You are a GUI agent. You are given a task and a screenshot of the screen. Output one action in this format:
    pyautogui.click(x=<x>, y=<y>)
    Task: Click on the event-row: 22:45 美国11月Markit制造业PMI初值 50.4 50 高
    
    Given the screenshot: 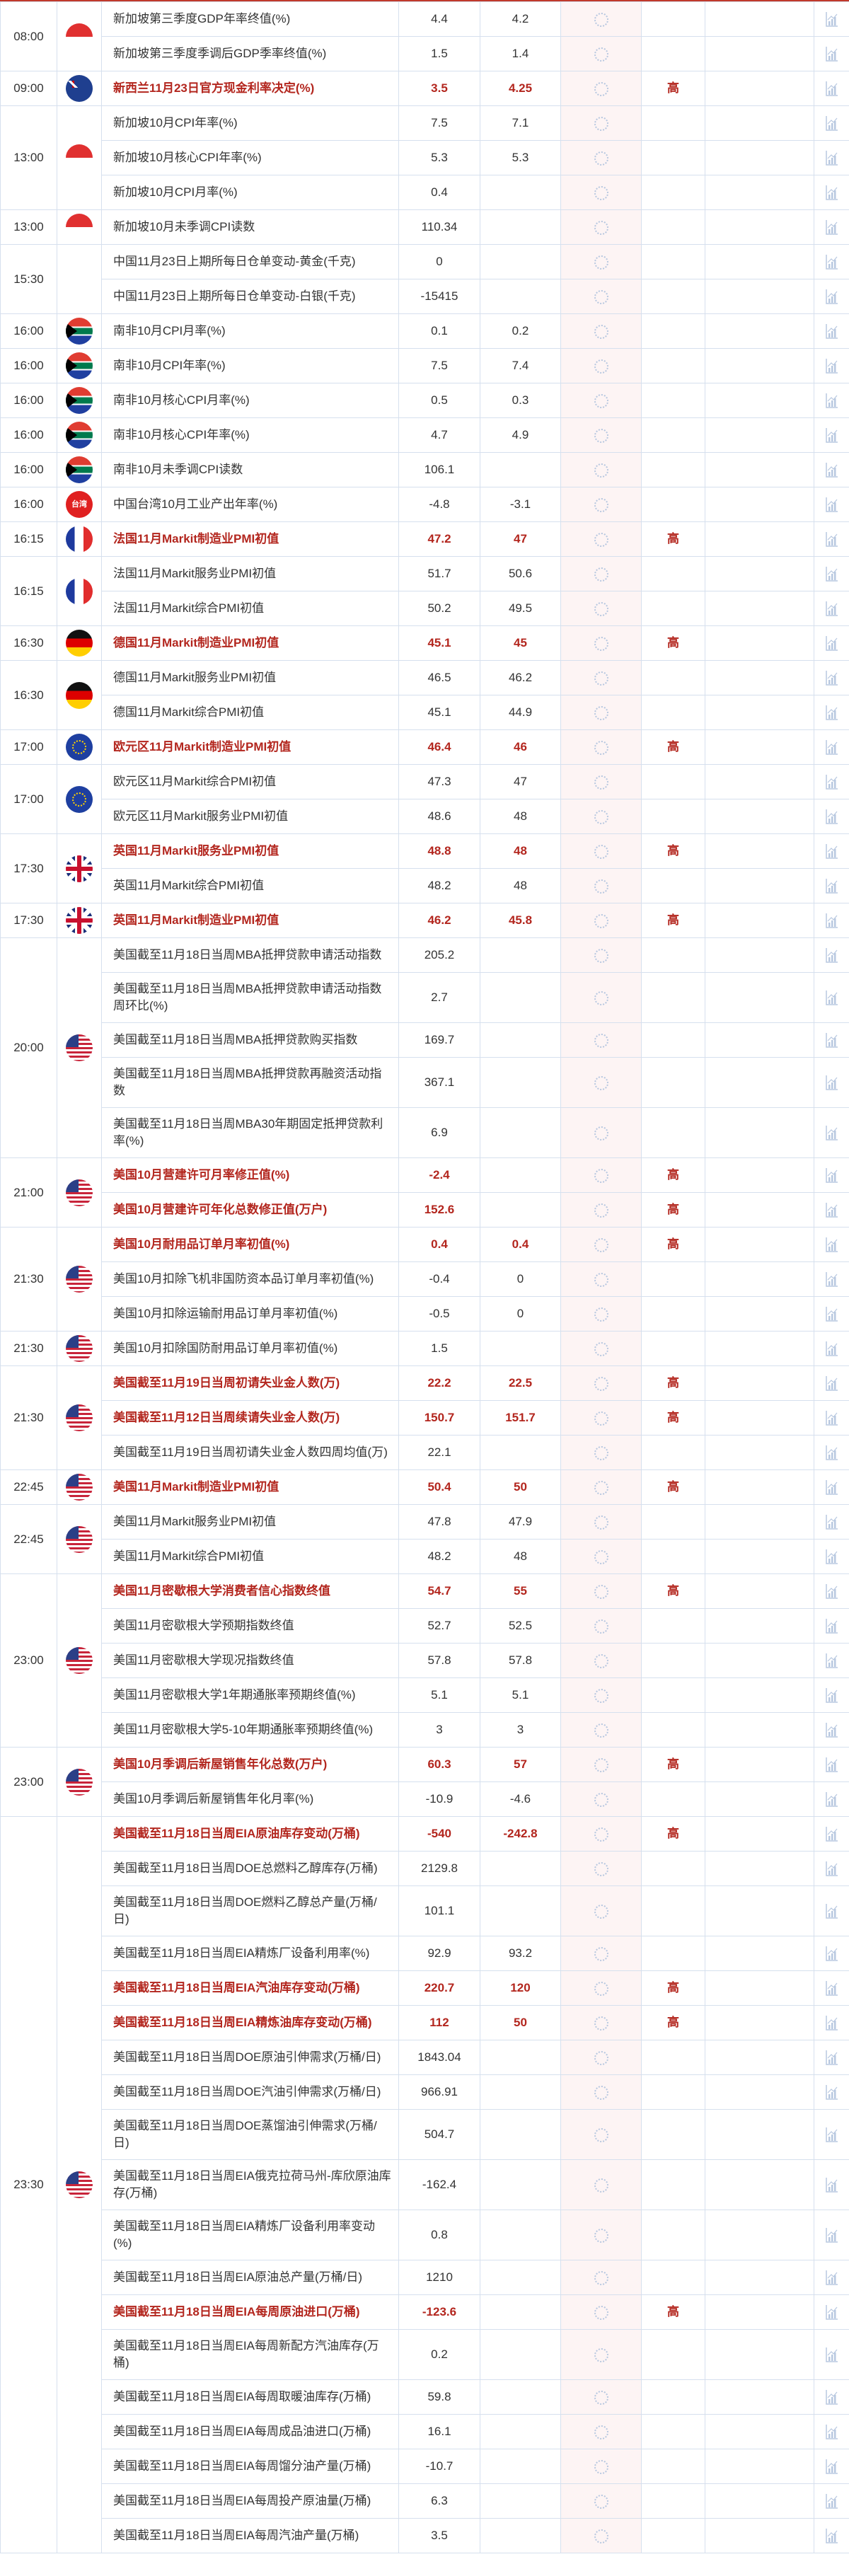 What is the action you would take?
    pyautogui.click(x=424, y=1487)
    